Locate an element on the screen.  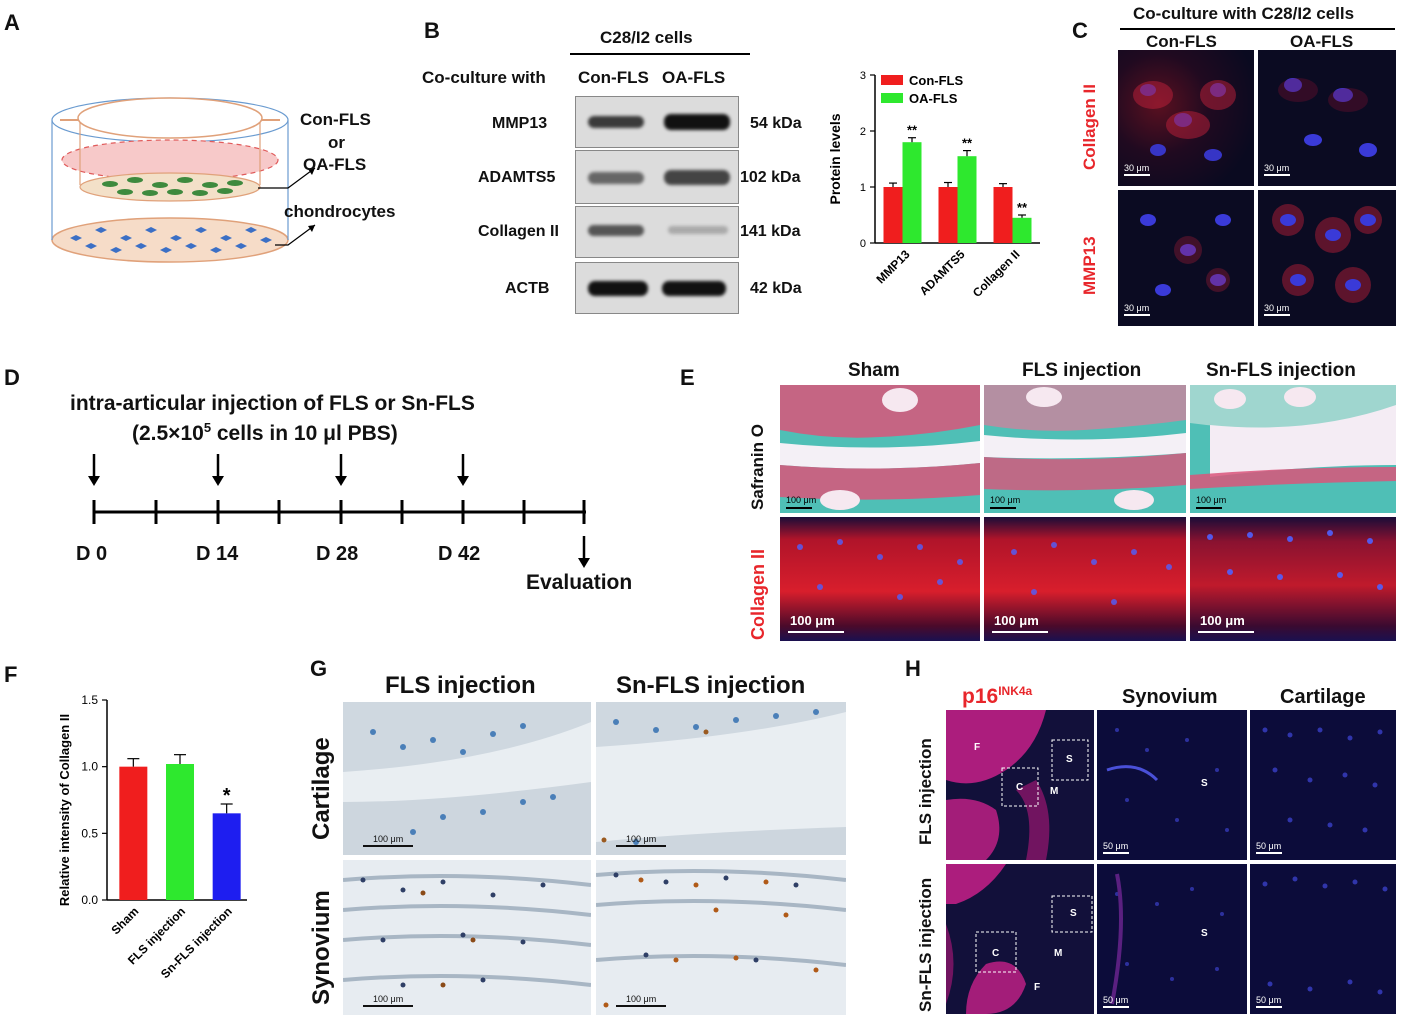
b-y-tick-label: 1 is located at coordinates (863, 188).